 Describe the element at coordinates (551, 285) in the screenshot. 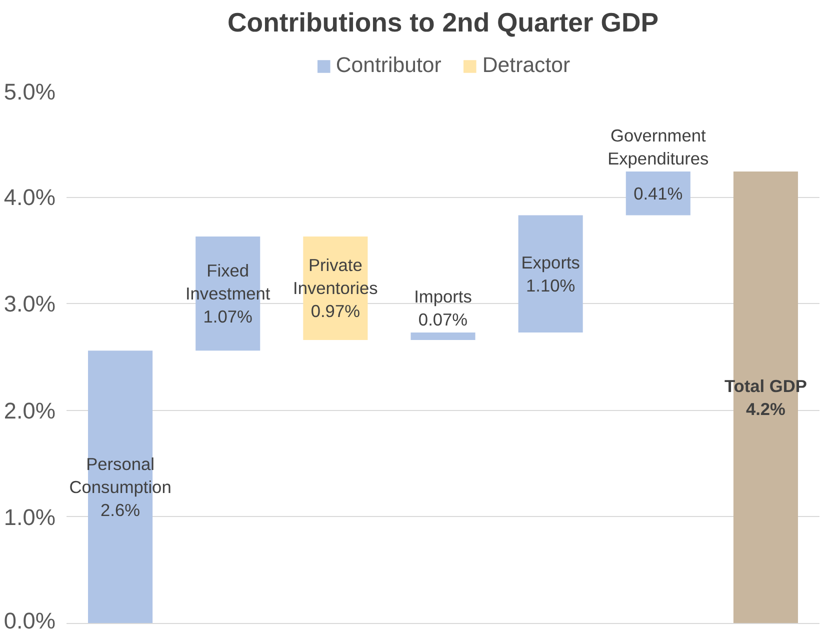

I see `data-label: 1.10%` at that location.